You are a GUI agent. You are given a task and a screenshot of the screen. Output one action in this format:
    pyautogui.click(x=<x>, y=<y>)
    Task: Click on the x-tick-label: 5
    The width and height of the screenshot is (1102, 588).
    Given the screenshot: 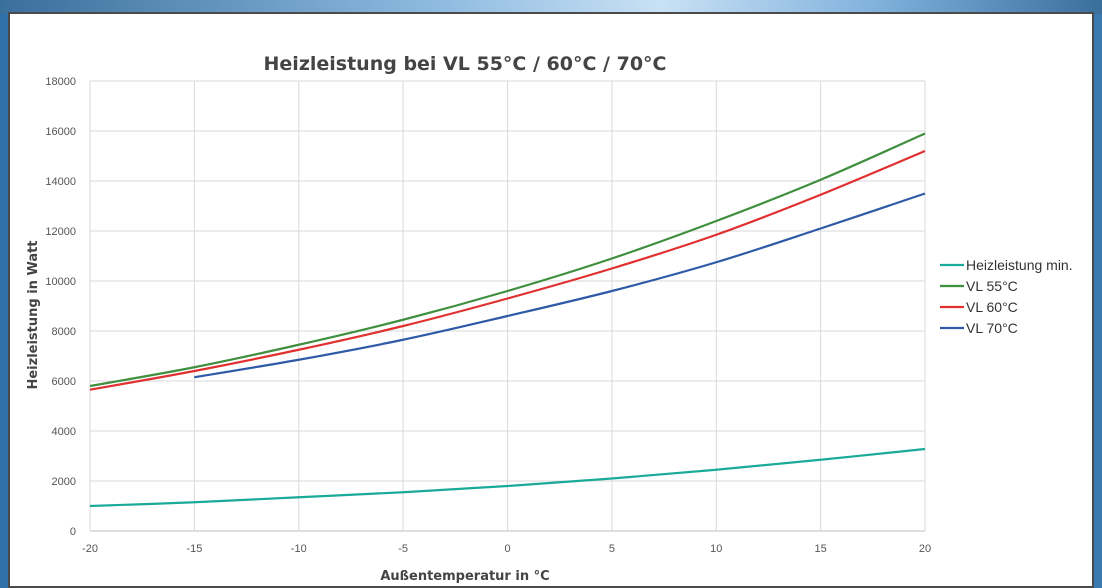 What is the action you would take?
    pyautogui.click(x=612, y=549)
    